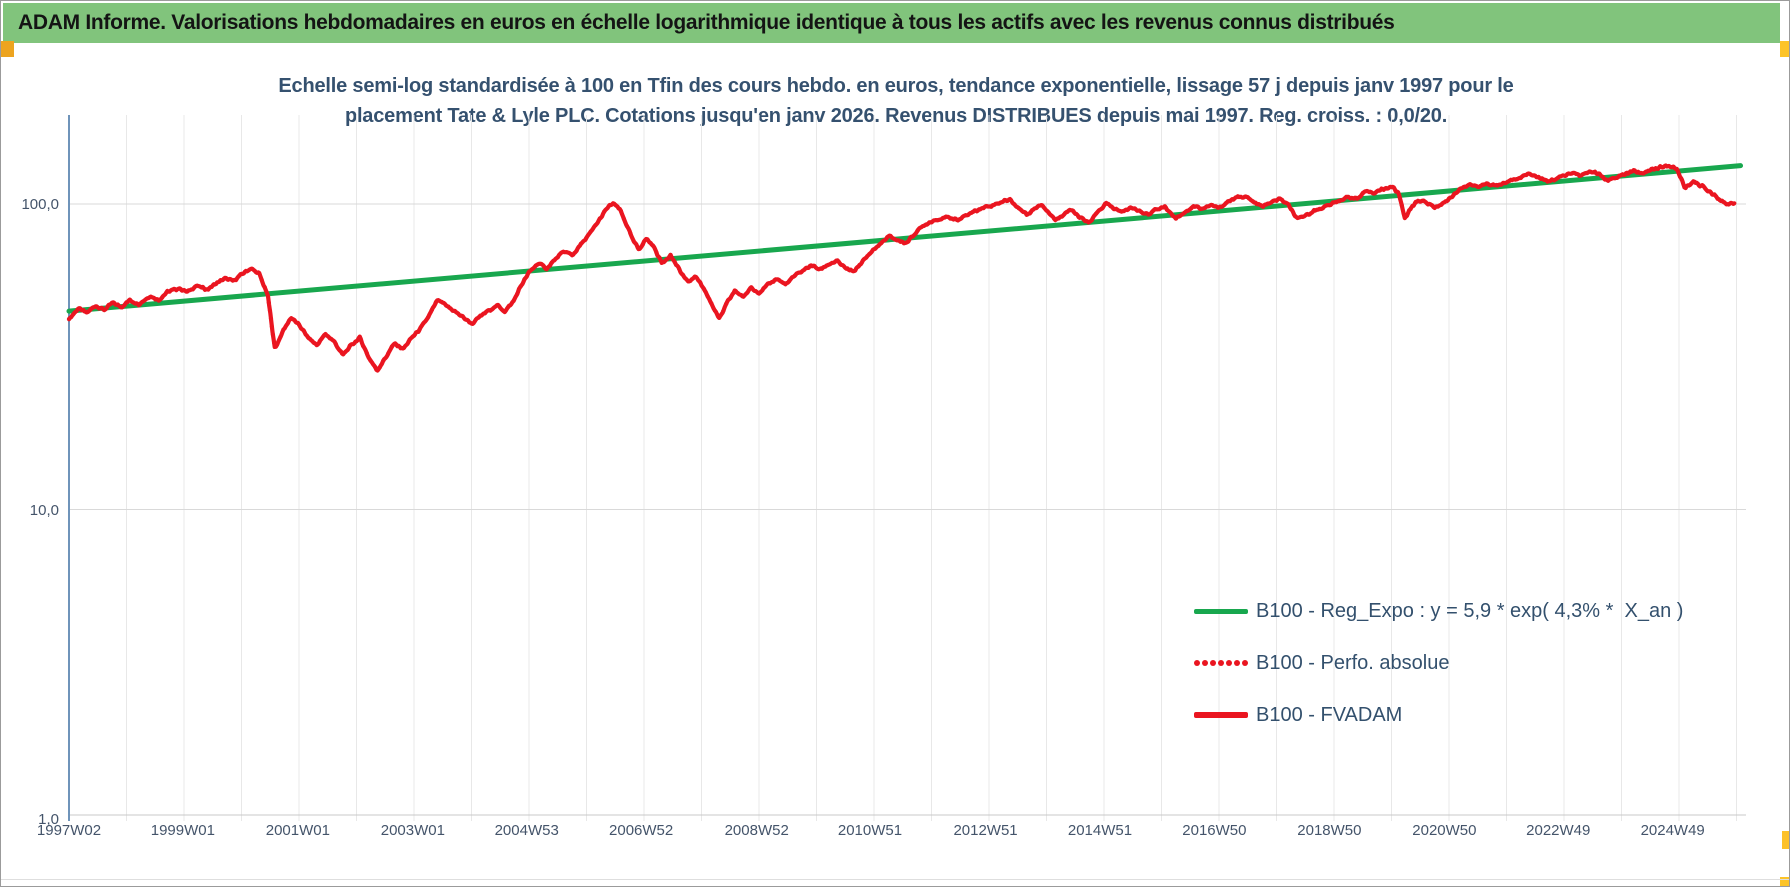 The image size is (1790, 887). Describe the element at coordinates (1100, 830) in the screenshot. I see `x-axis-tick-label: 2014W51` at that location.